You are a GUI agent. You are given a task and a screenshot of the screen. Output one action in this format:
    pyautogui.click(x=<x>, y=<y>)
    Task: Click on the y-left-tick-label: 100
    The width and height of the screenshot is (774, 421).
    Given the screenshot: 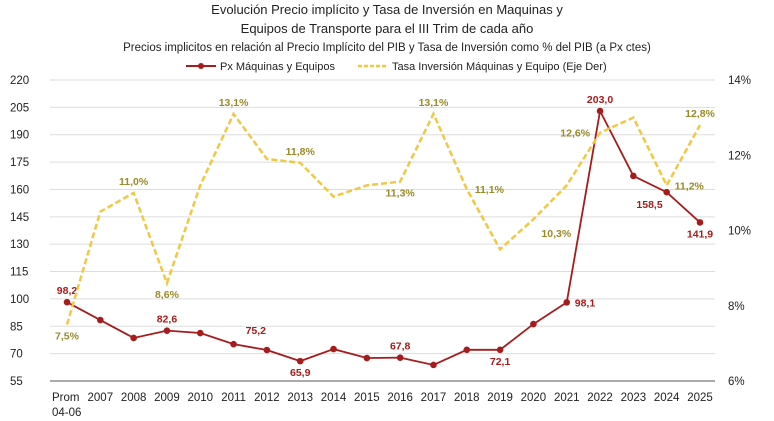 What is the action you would take?
    pyautogui.click(x=19, y=300)
    